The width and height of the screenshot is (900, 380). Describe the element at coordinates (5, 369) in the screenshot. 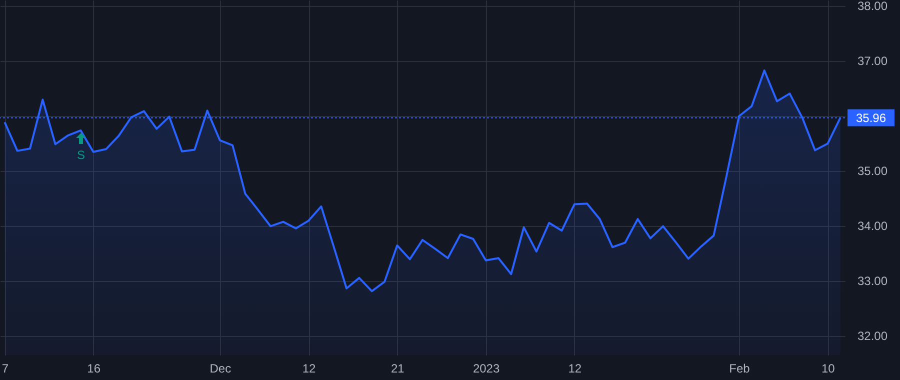

I see `x-tick-label: 7` at that location.